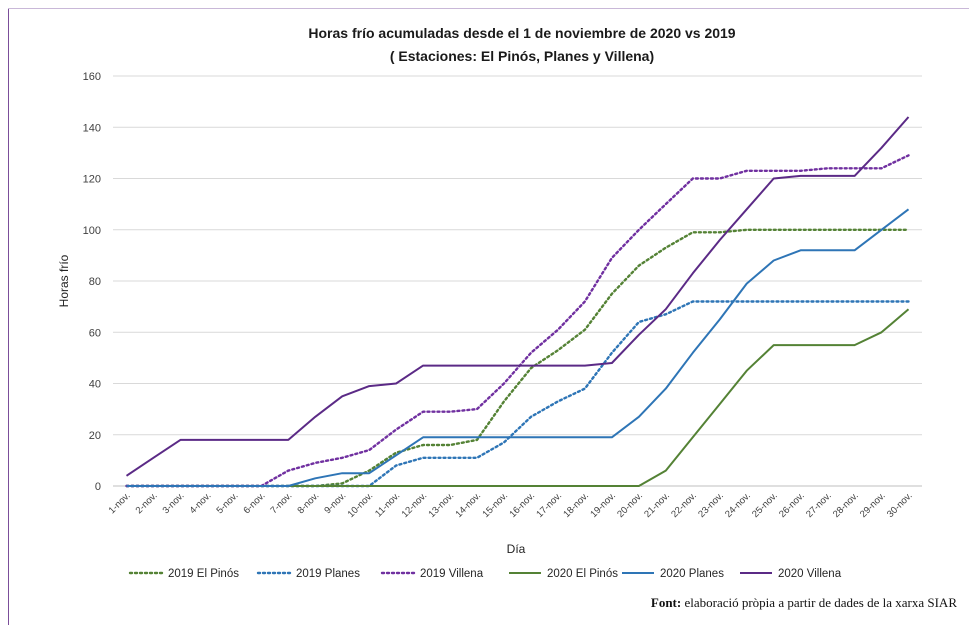  Describe the element at coordinates (576, 505) in the screenshot. I see `x-tick-label: 18-nov.` at that location.